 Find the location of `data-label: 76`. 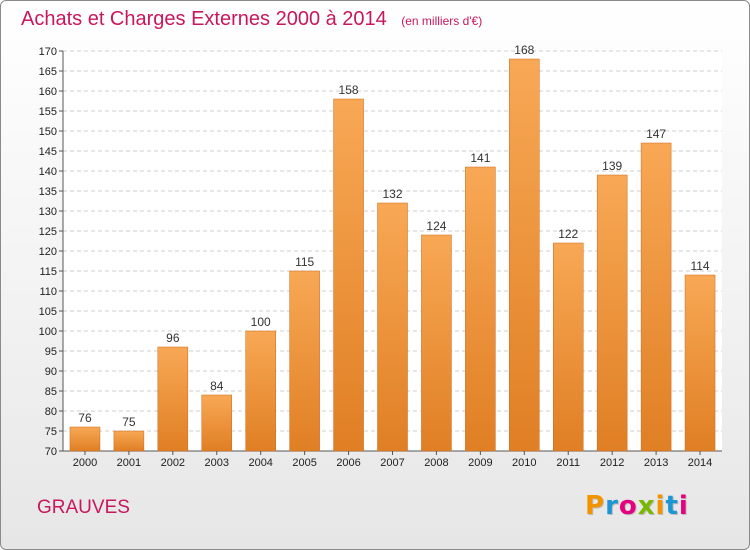

data-label: 76 is located at coordinates (85, 418).